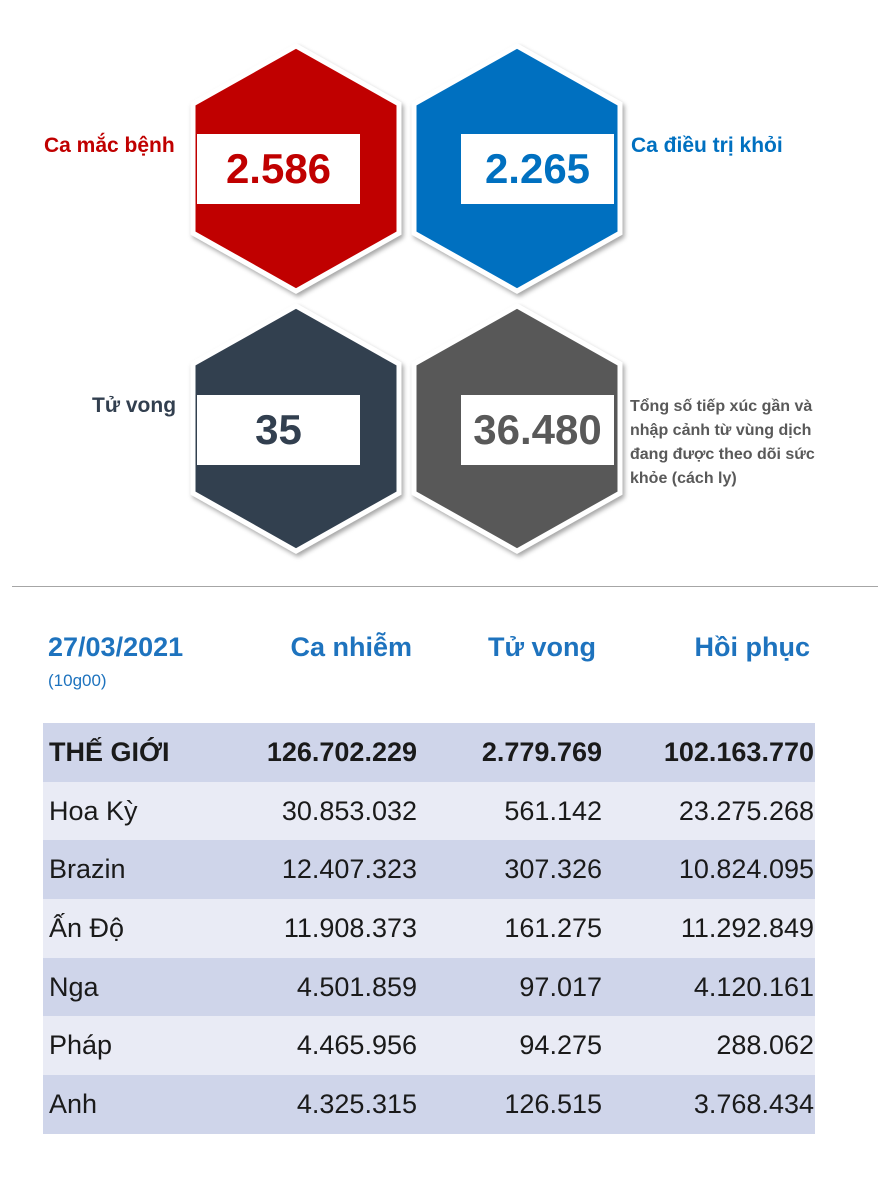  Describe the element at coordinates (752, 647) in the screenshot. I see `column-header-recovered: Hồi phục` at that location.